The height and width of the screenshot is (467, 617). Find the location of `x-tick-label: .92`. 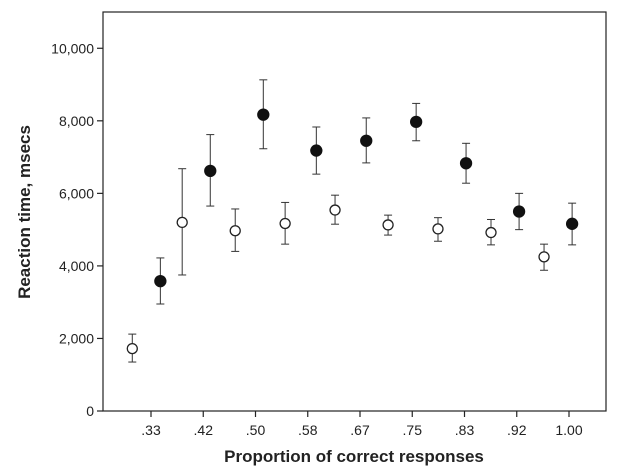

x-tick-label: .92 is located at coordinates (517, 430).